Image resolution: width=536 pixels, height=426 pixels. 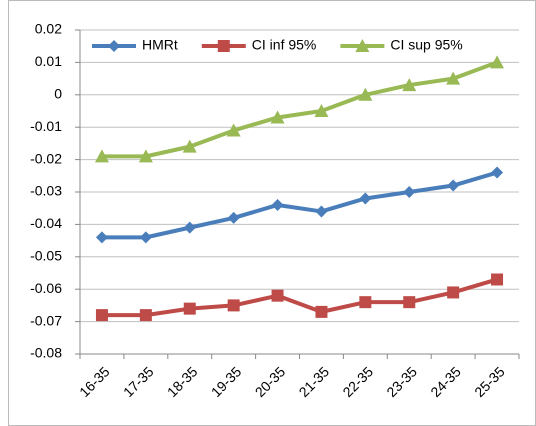 I want to click on x-tick-label: 24-35, so click(x=445, y=381).